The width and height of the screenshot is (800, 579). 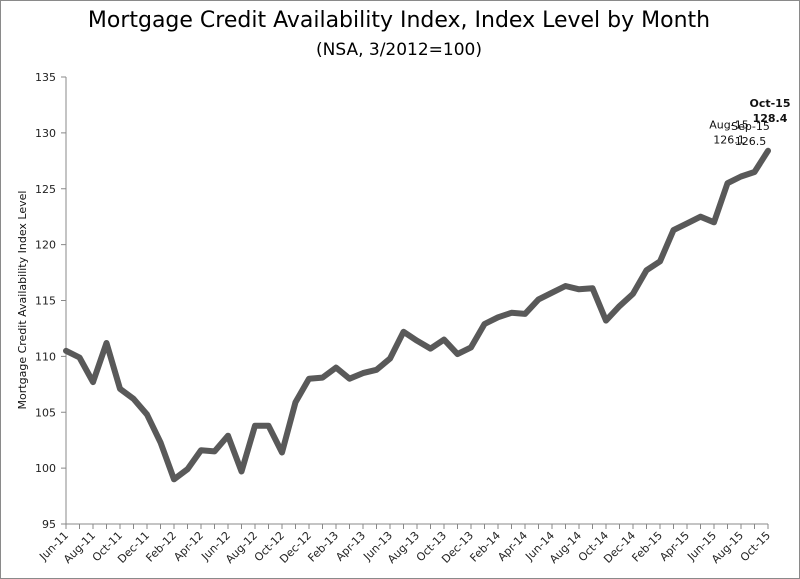 What do you see at coordinates (728, 124) in the screenshot?
I see `annotation-label: Aug-15` at bounding box center [728, 124].